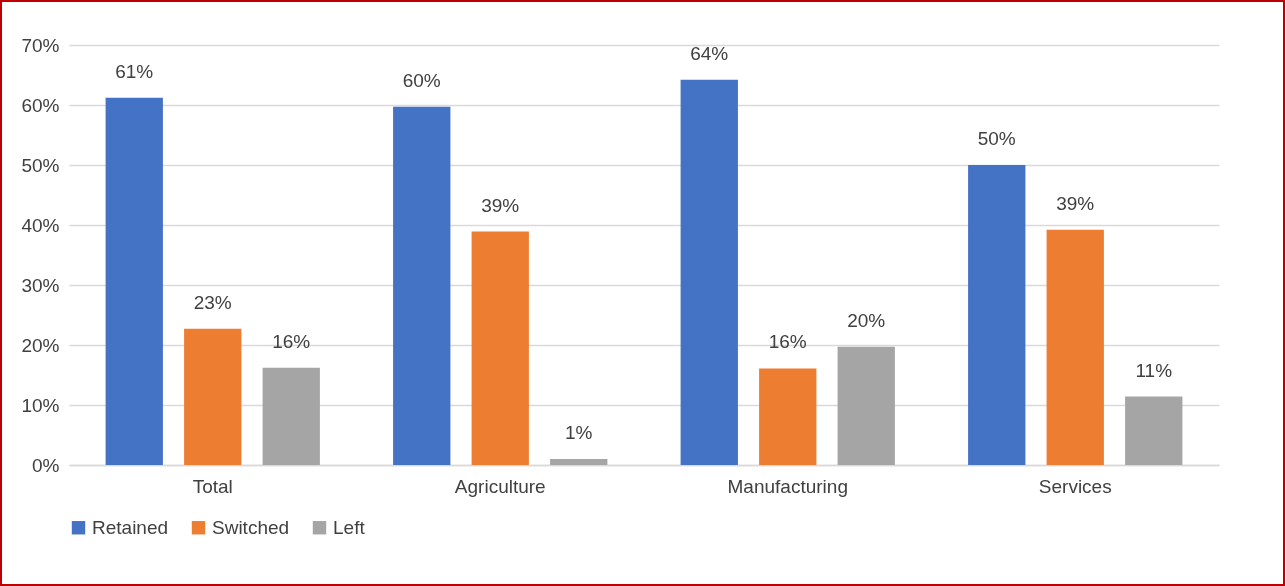 The height and width of the screenshot is (586, 1285). Describe the element at coordinates (1075, 486) in the screenshot. I see `x-tick-label: Services` at that location.